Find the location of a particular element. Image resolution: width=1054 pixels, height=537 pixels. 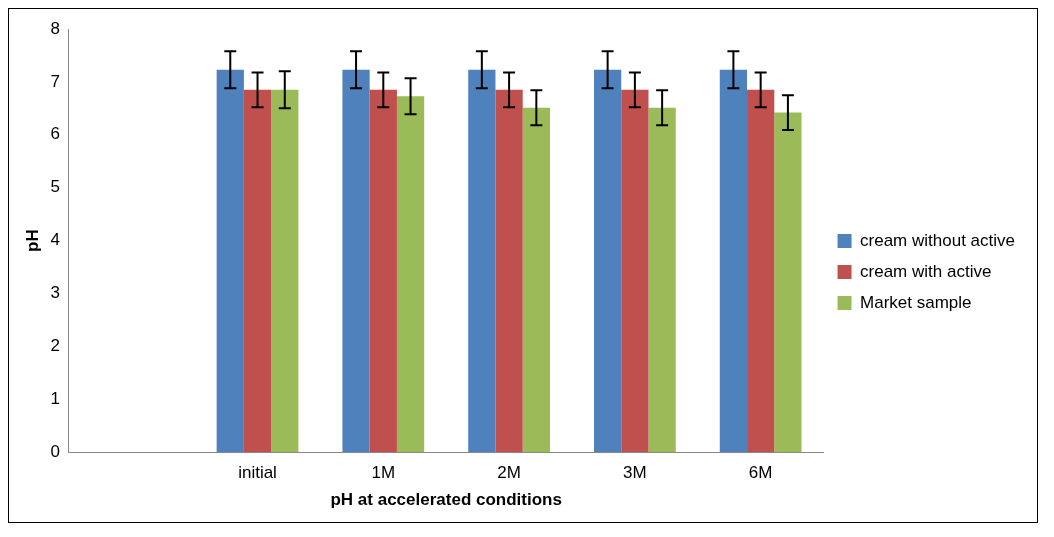

legend-label: cream with active is located at coordinates (926, 271).